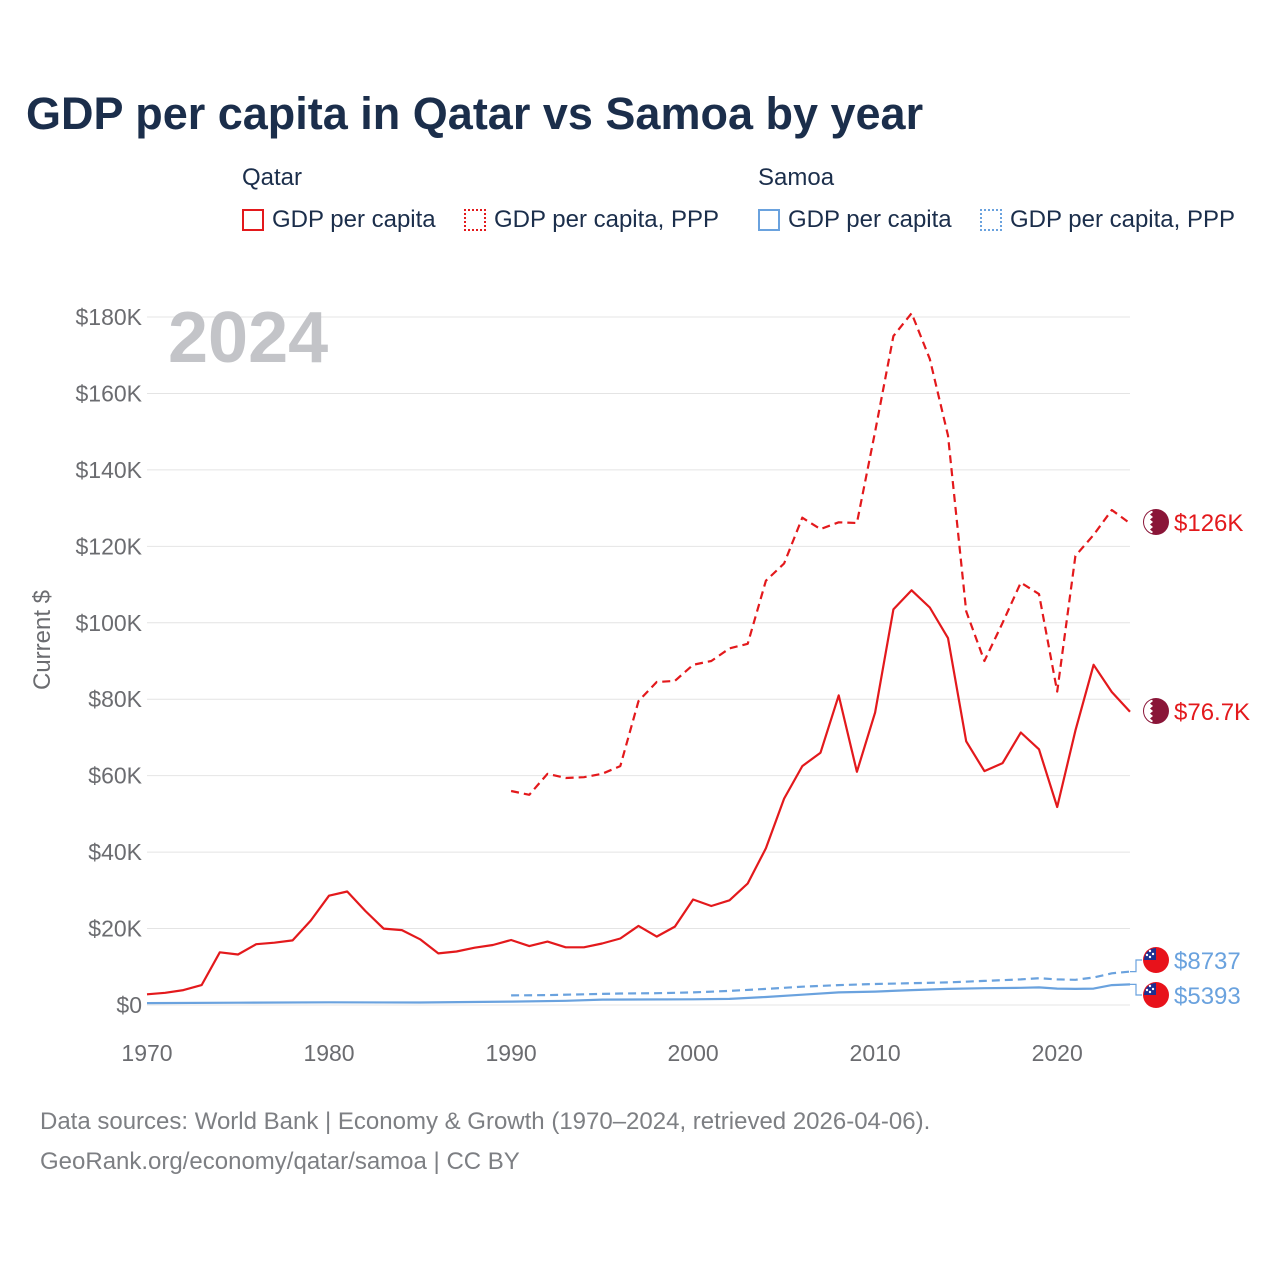  What do you see at coordinates (115, 776) in the screenshot?
I see `y-tick-label: $60K` at bounding box center [115, 776].